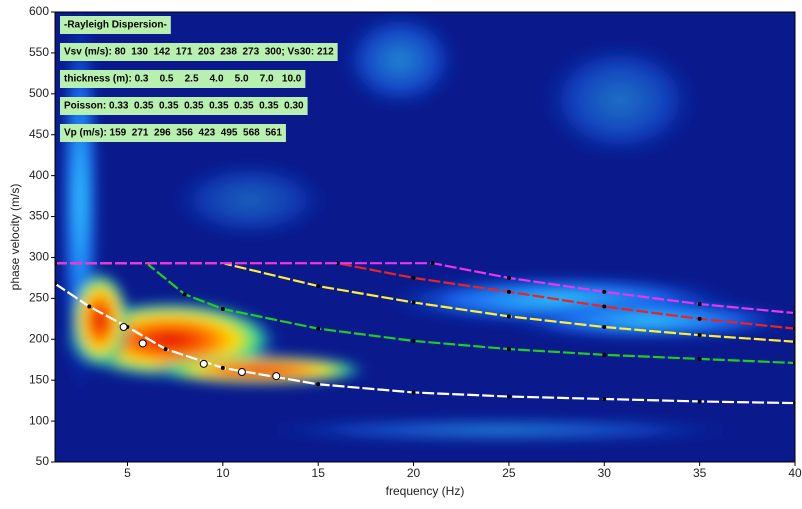  I want to click on x-tick-label: 5, so click(127, 473).